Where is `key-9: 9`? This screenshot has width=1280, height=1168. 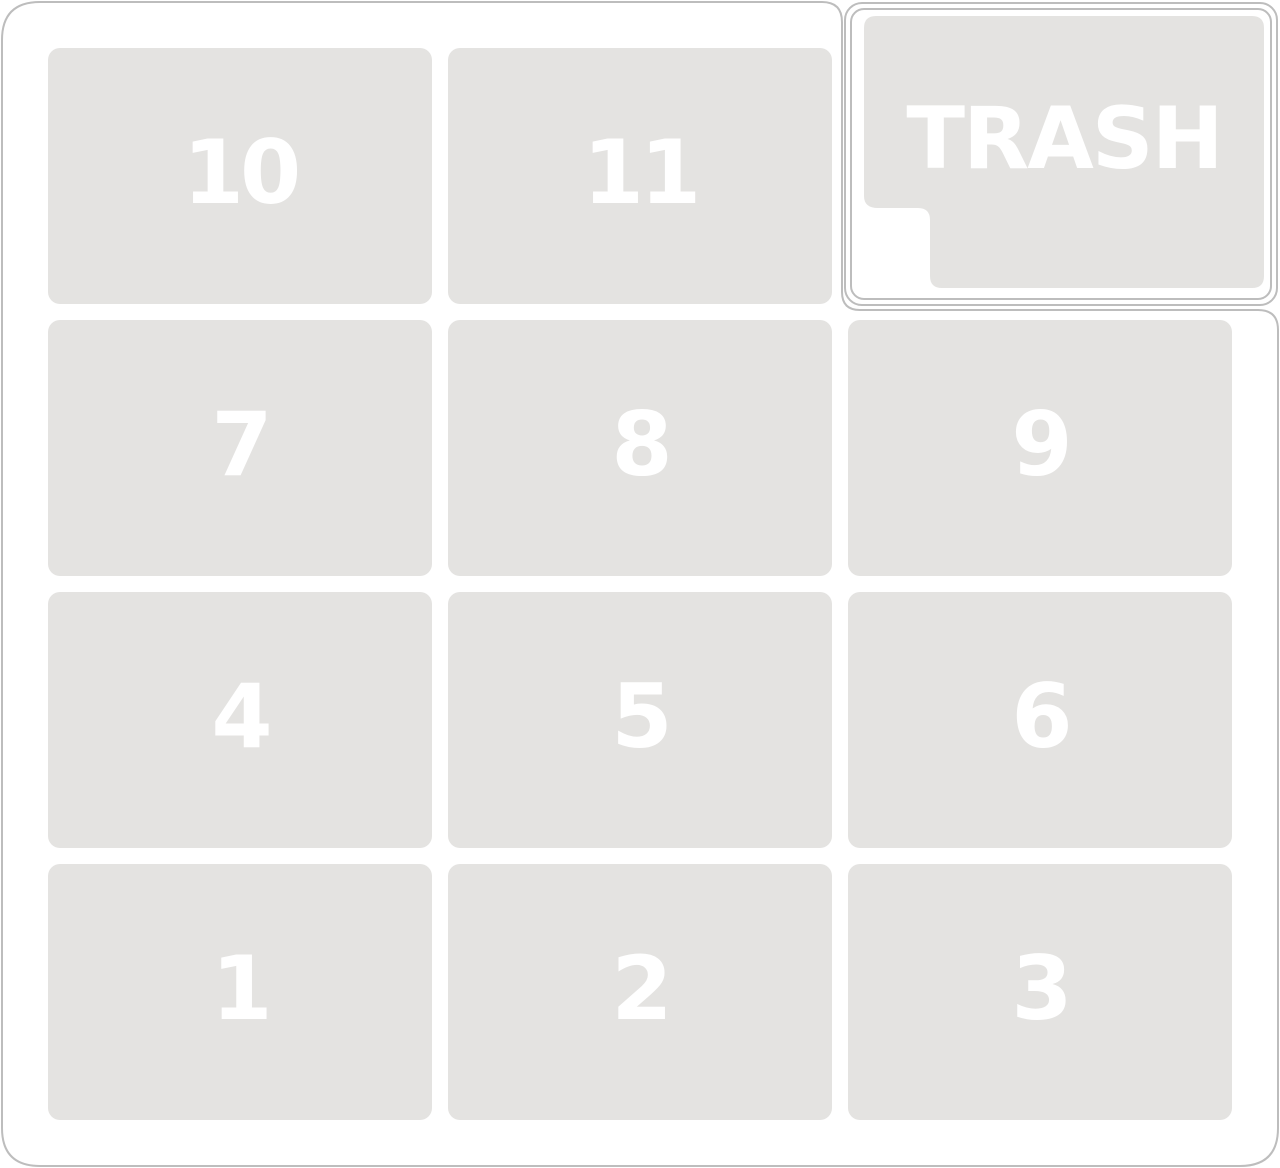 key-9: 9 is located at coordinates (1040, 448).